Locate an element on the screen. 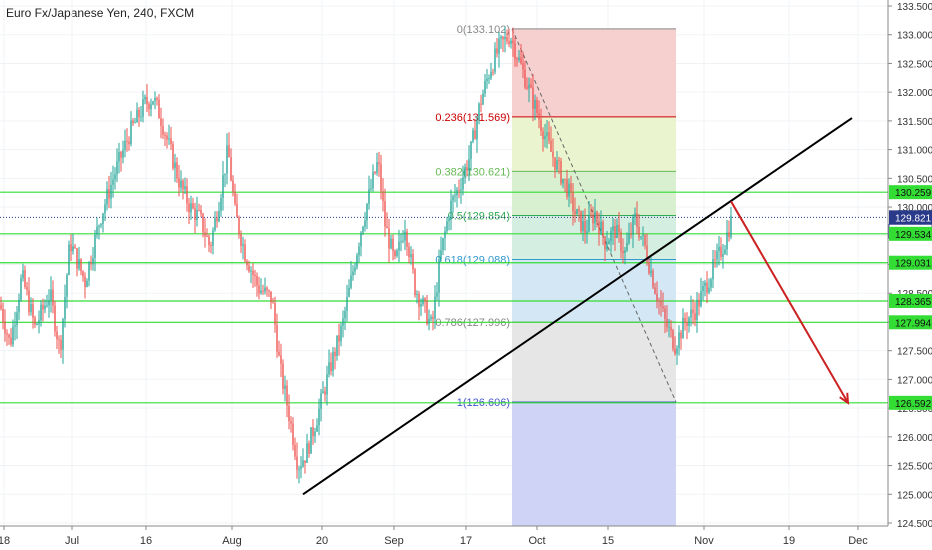  price-level-tag-label: 130.259 is located at coordinates (913, 193).